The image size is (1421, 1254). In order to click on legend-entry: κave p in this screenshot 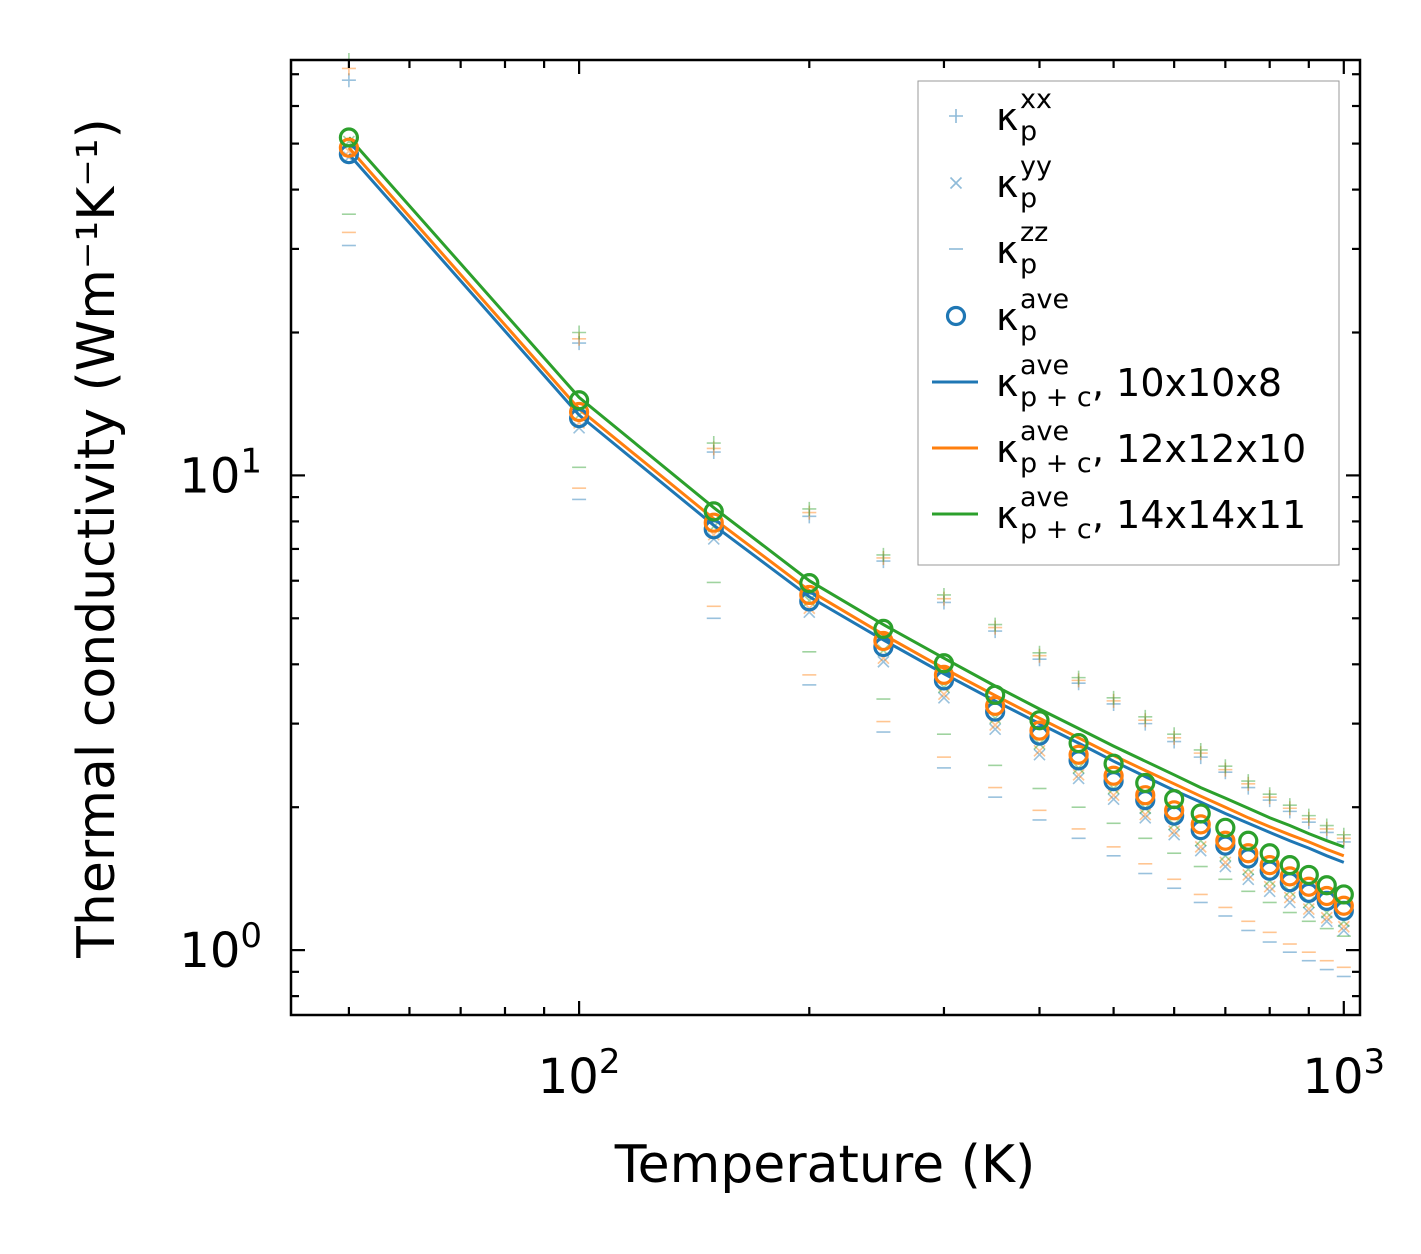, I will do `click(1007, 315)`.